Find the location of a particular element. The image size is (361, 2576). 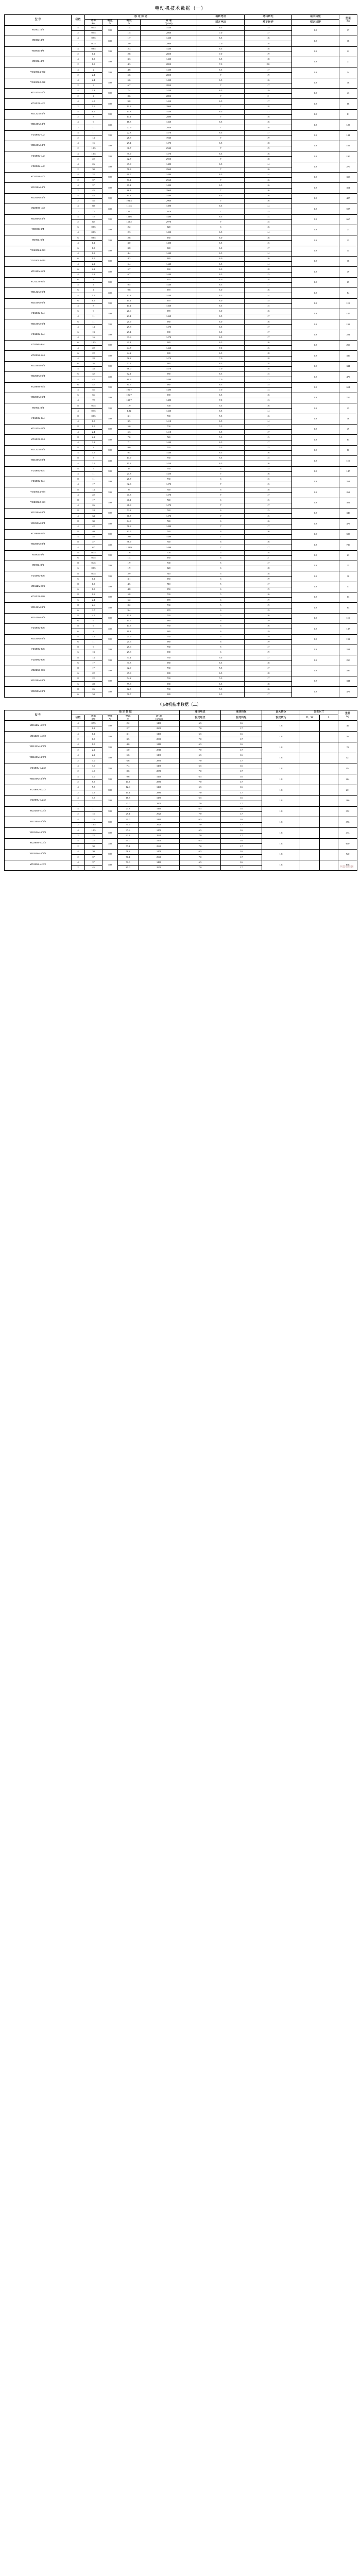

current-cell: 8.6 is located at coordinates (129, 96).